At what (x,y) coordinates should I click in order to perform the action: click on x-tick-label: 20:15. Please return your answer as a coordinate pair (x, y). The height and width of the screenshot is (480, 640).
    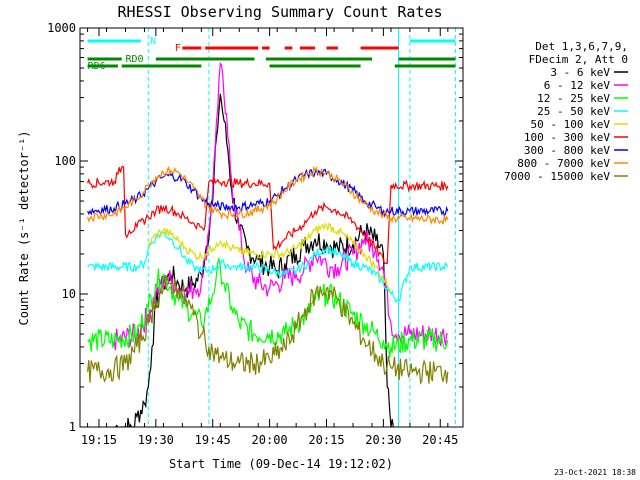
    Looking at the image, I should click on (326, 440).